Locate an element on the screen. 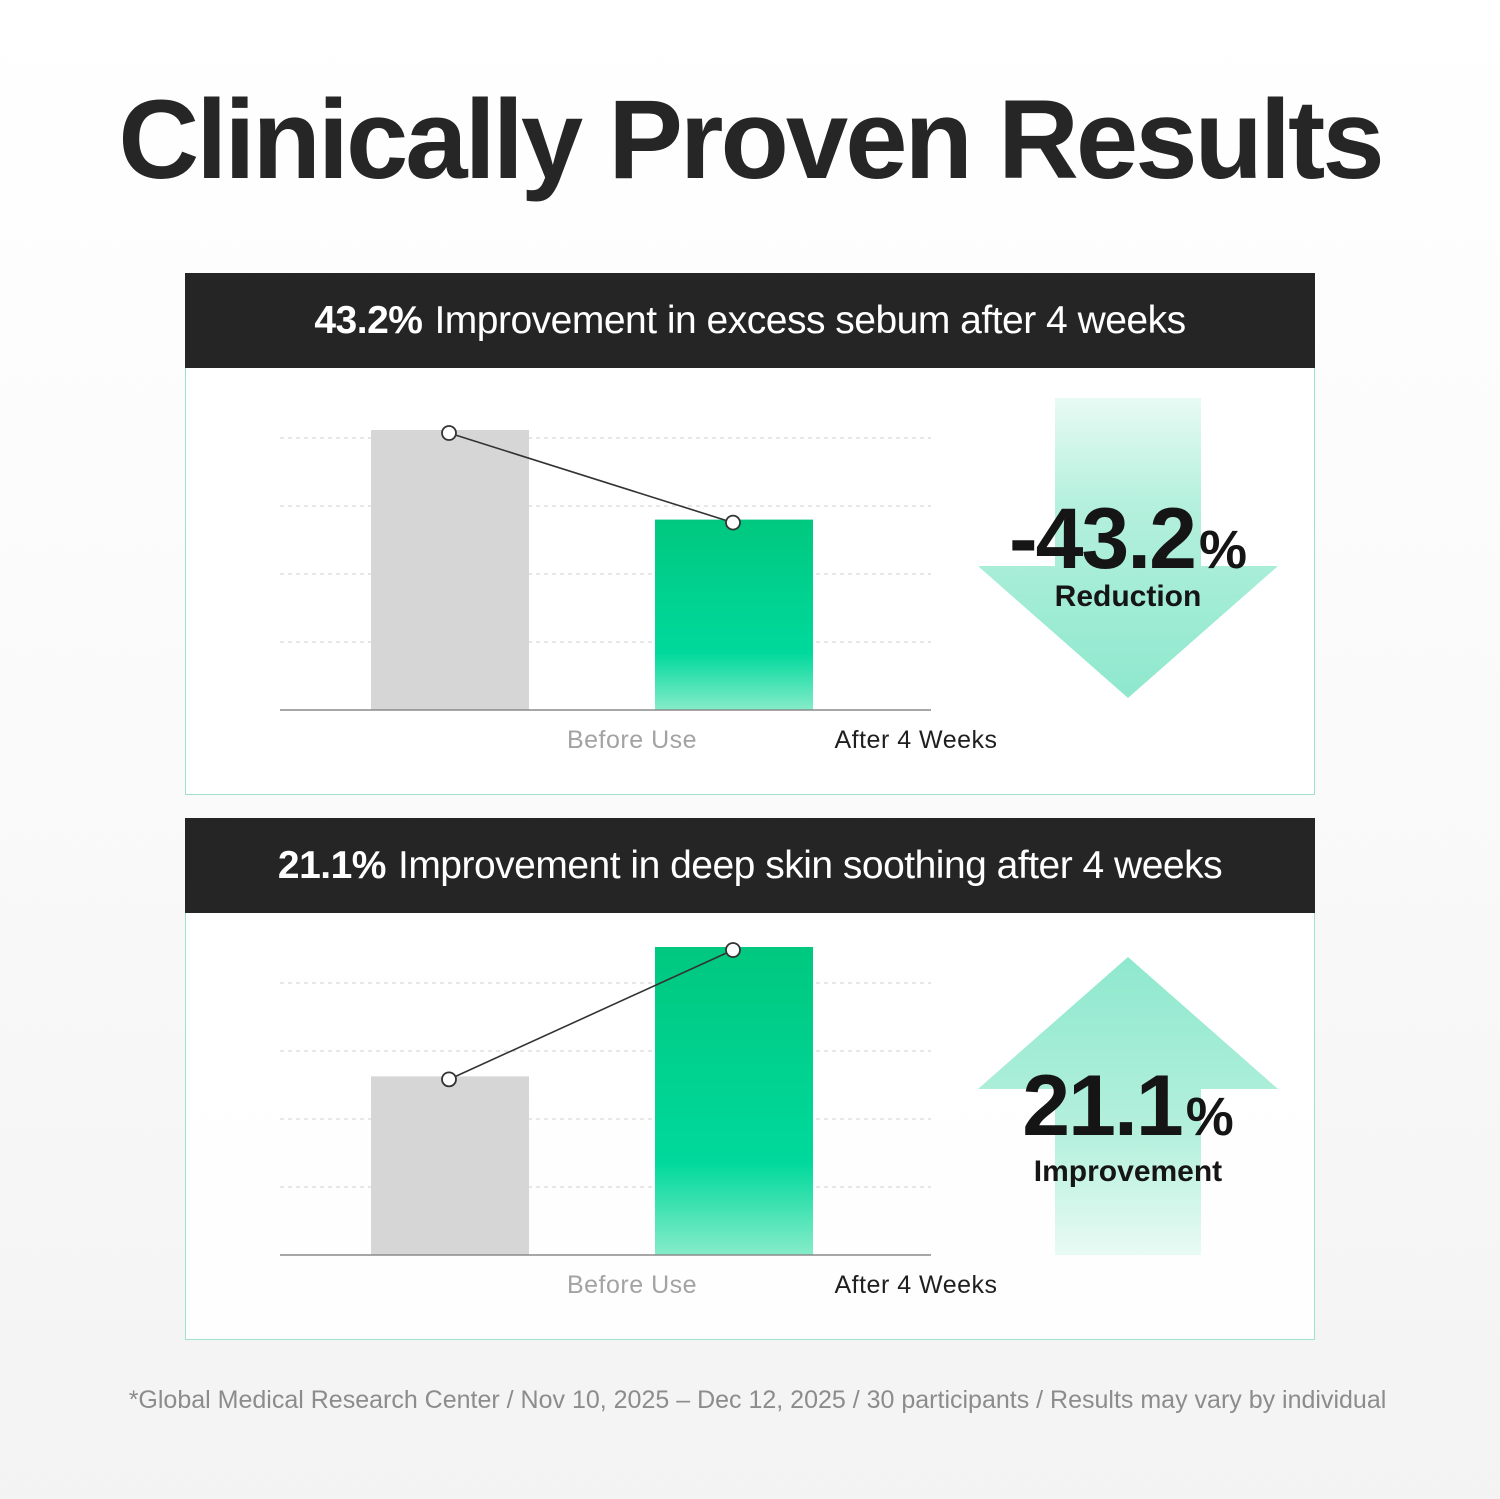  stat-number: -43.2 is located at coordinates (1102, 539).